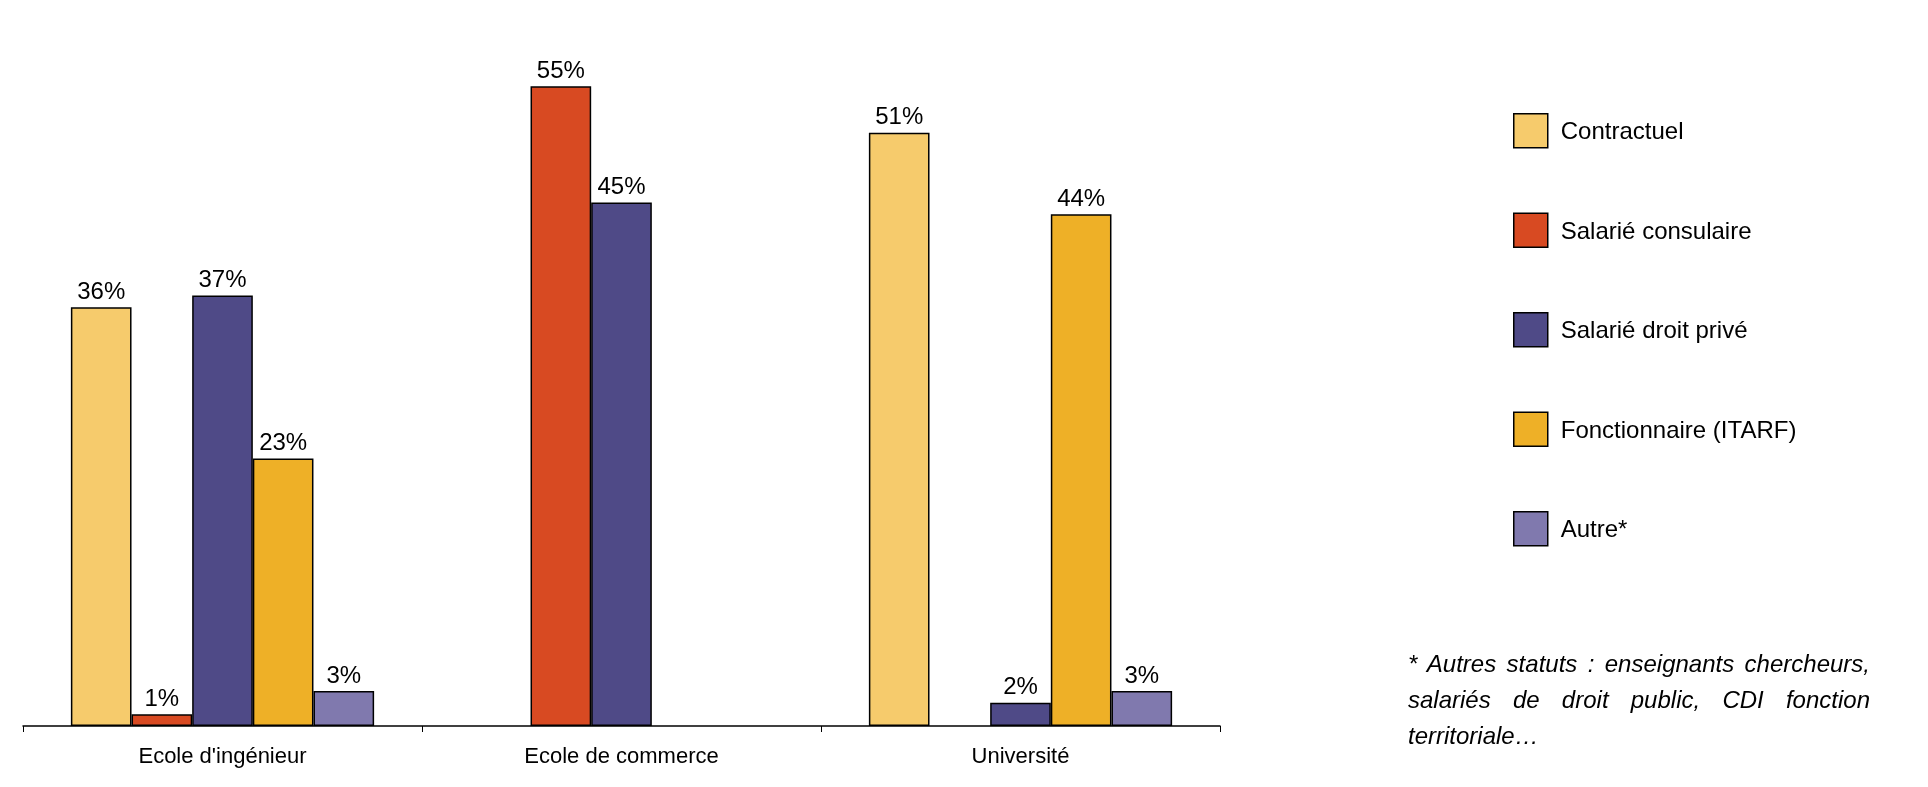 The height and width of the screenshot is (787, 1928). What do you see at coordinates (1678, 429) in the screenshot?
I see `legend-label: Fonctionnaire (ITARF)` at bounding box center [1678, 429].